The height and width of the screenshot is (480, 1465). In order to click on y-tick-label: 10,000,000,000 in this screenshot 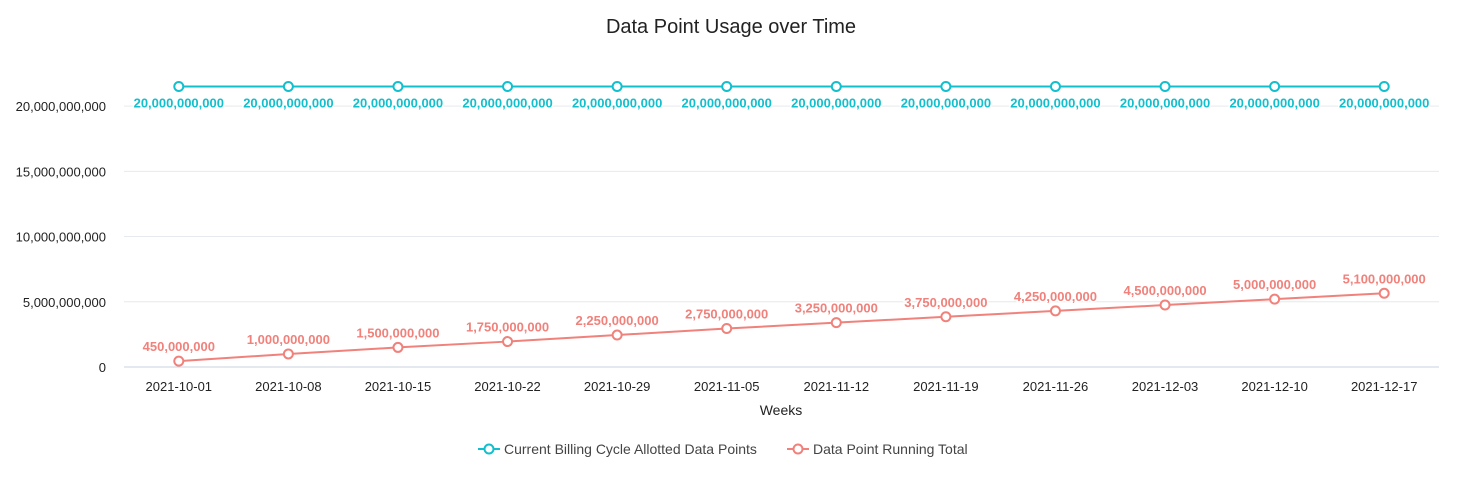, I will do `click(61, 237)`.